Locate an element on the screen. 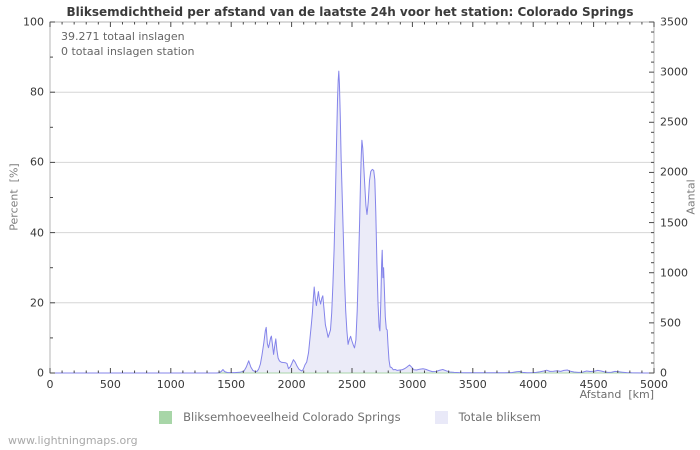 The height and width of the screenshot is (450, 700). x-tick-label: 4500 is located at coordinates (593, 384).